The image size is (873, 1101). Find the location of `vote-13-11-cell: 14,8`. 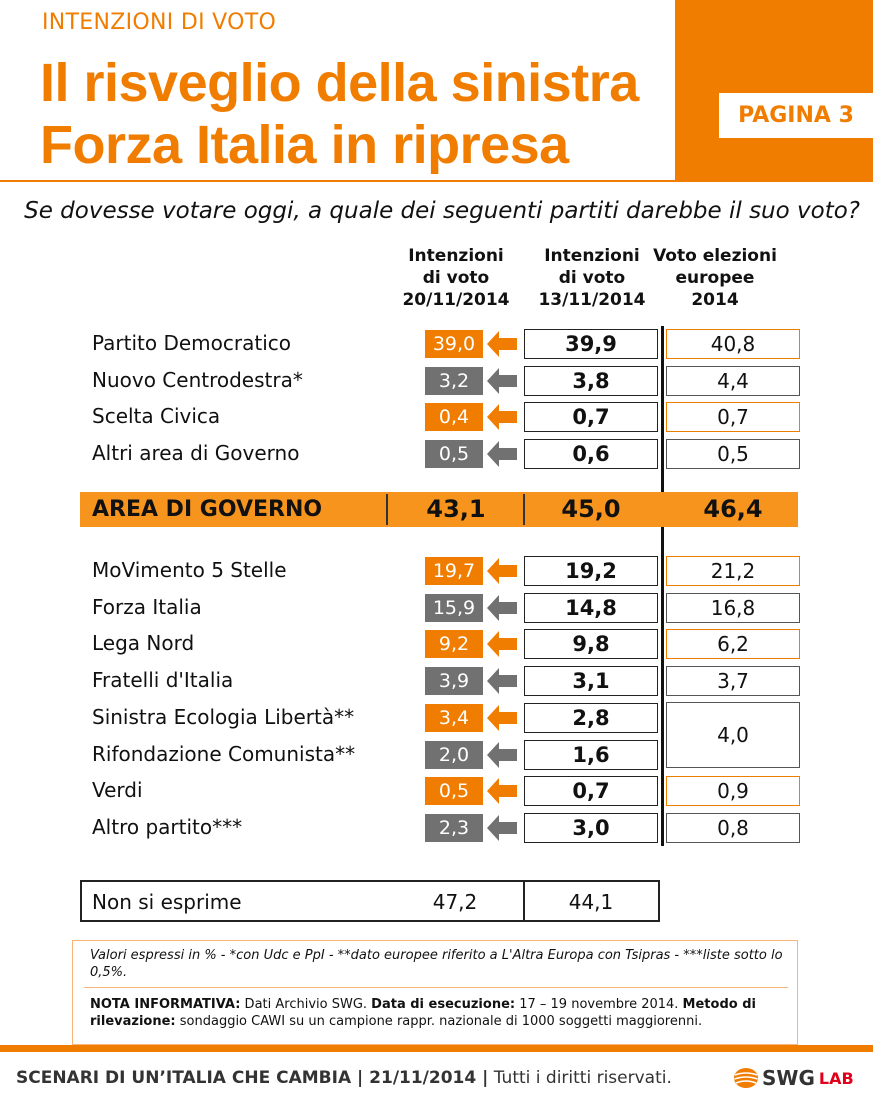

vote-13-11-cell: 14,8 is located at coordinates (591, 607).